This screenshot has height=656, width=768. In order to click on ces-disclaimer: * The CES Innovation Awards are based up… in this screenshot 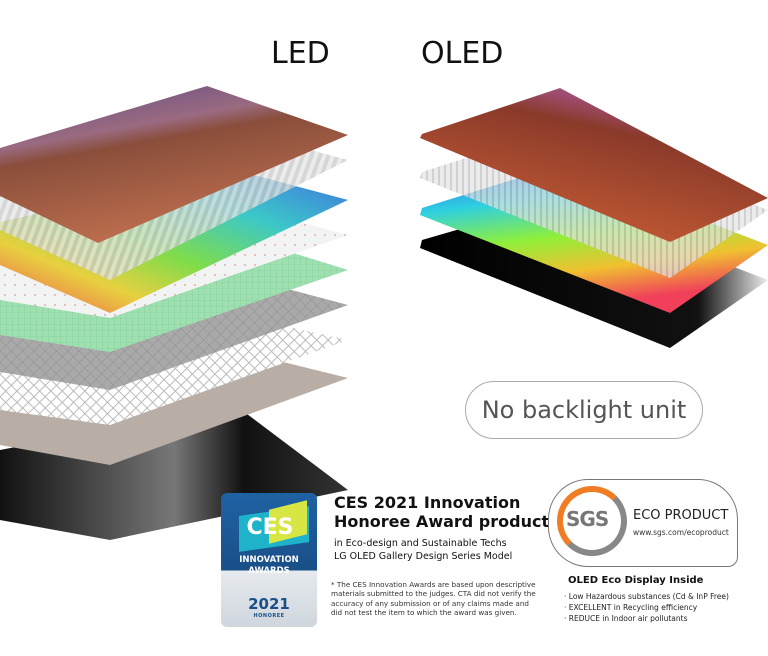, I will do `click(433, 599)`.